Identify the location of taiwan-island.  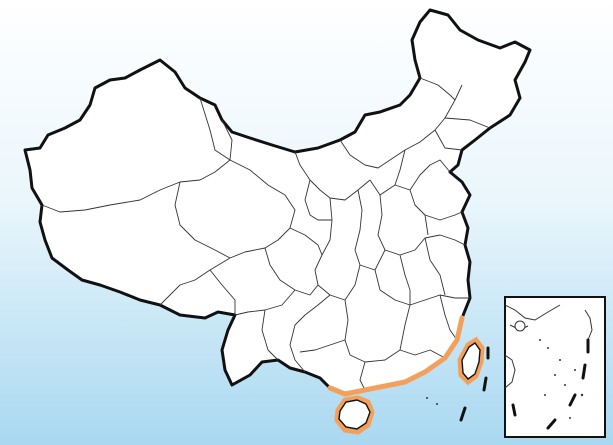
(471, 361).